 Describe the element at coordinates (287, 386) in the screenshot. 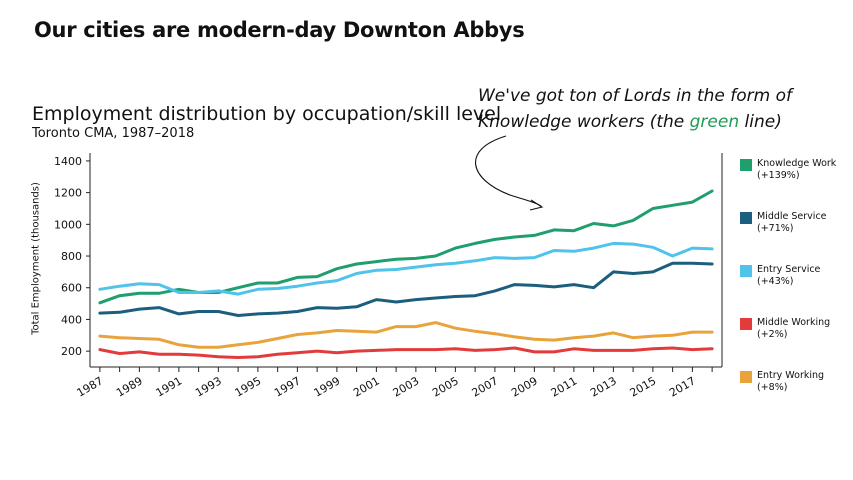

I see `x-tick-label: 1997` at that location.